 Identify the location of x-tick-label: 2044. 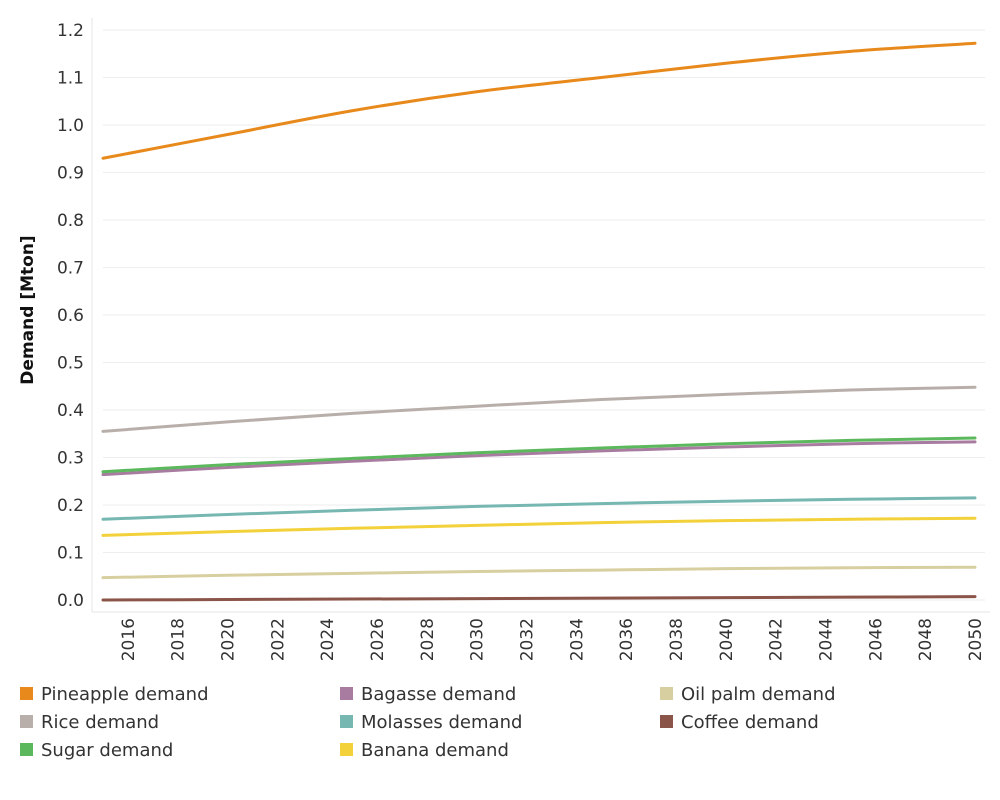
(827, 639).